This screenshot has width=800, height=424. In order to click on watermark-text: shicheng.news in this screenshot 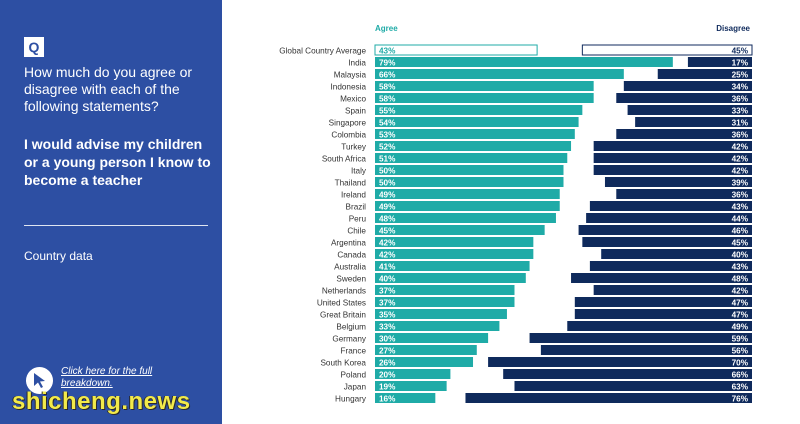, I will do `click(101, 401)`.